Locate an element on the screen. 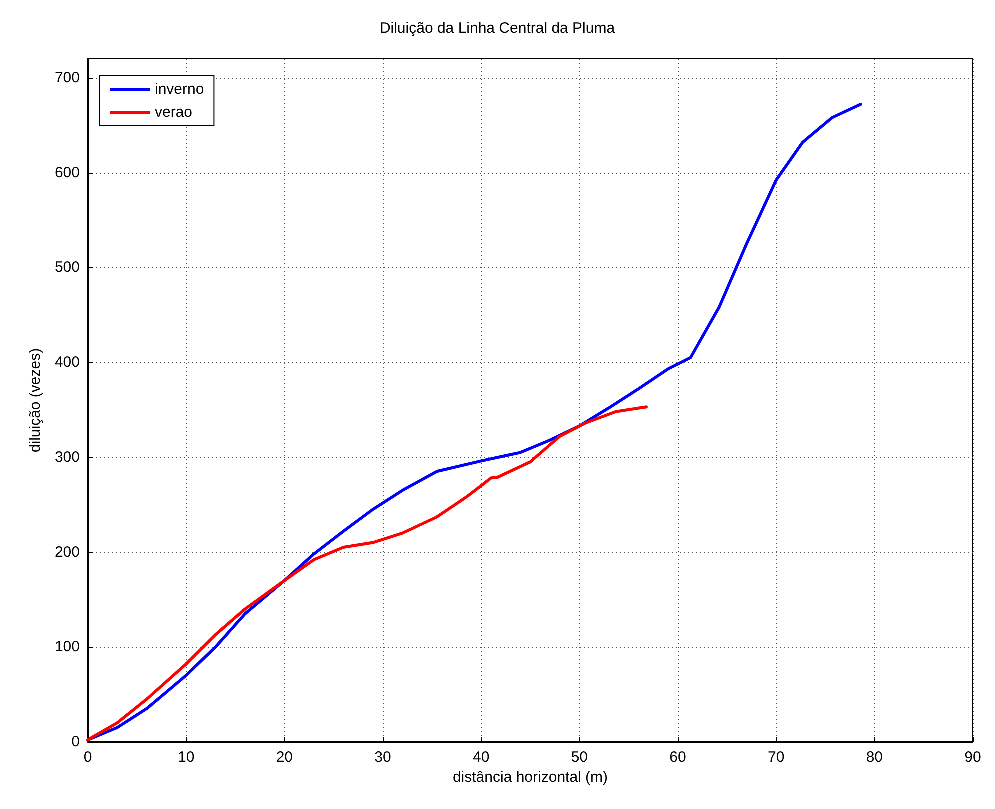 This screenshot has width=995, height=809. x-tick-label: 20 is located at coordinates (285, 757).